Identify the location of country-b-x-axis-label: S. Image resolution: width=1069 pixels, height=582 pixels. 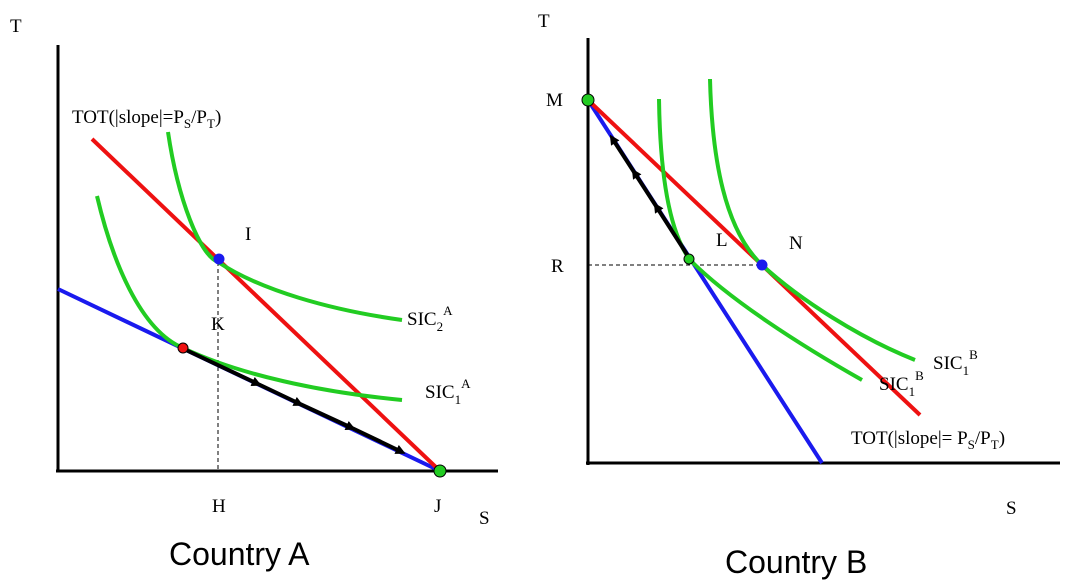
(1011, 508).